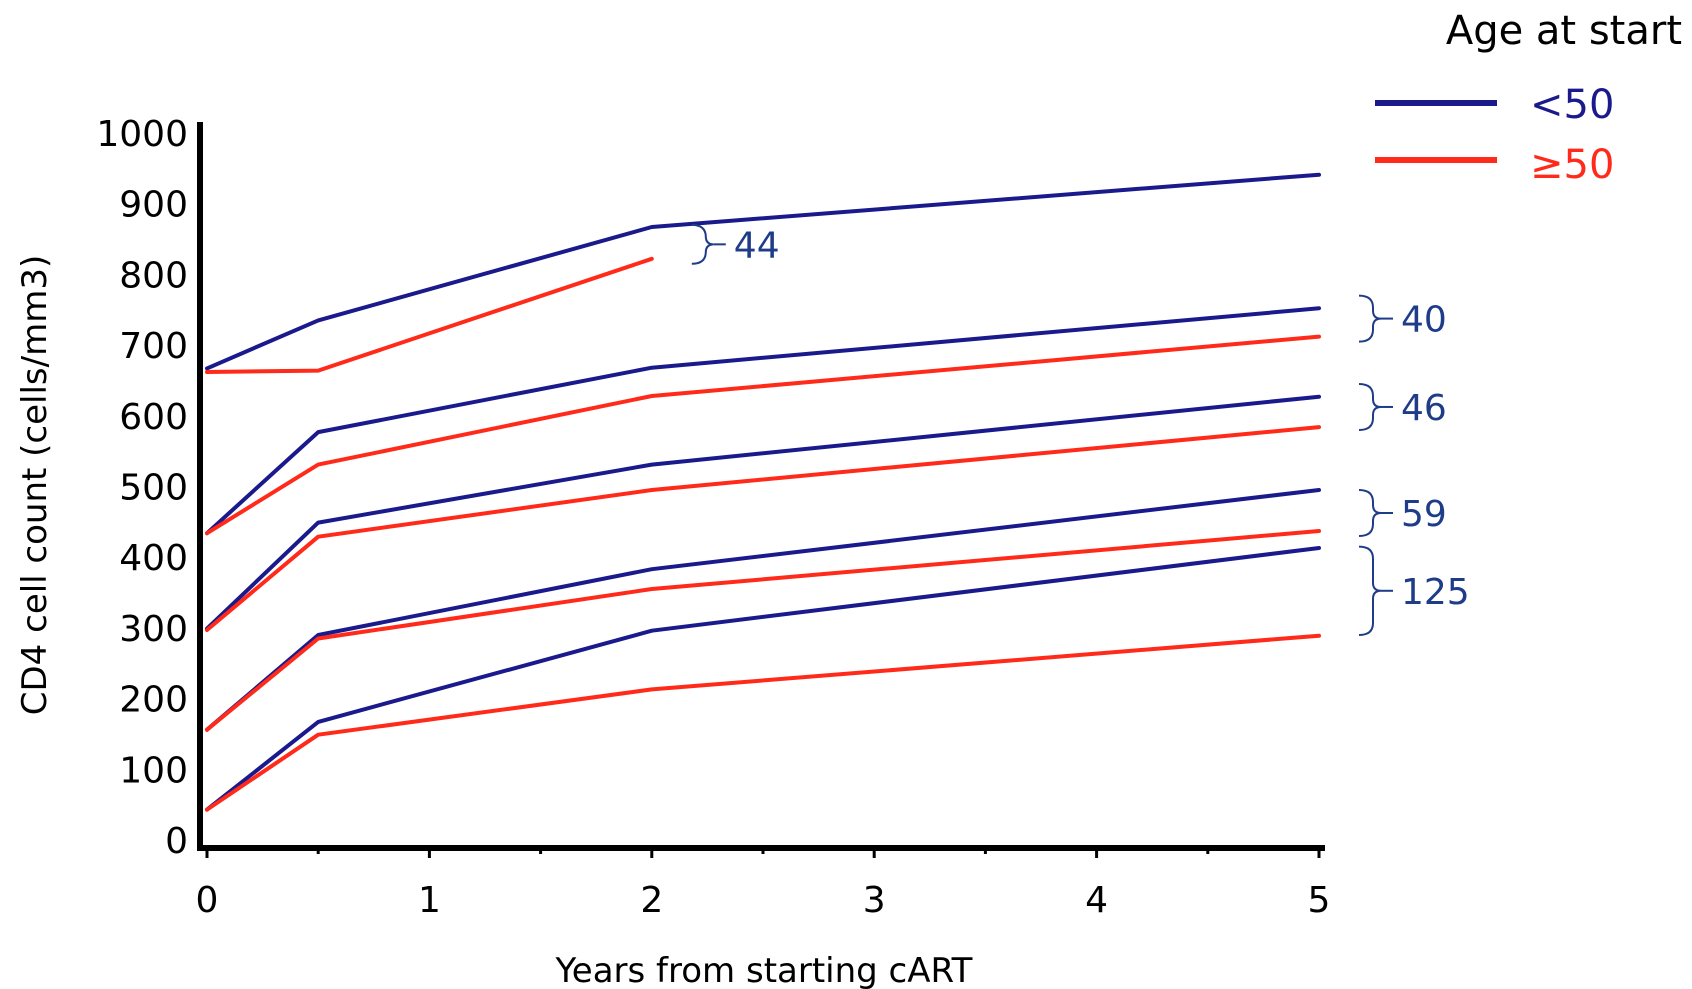  I want to click on y-tick-label: 0, so click(176, 841).